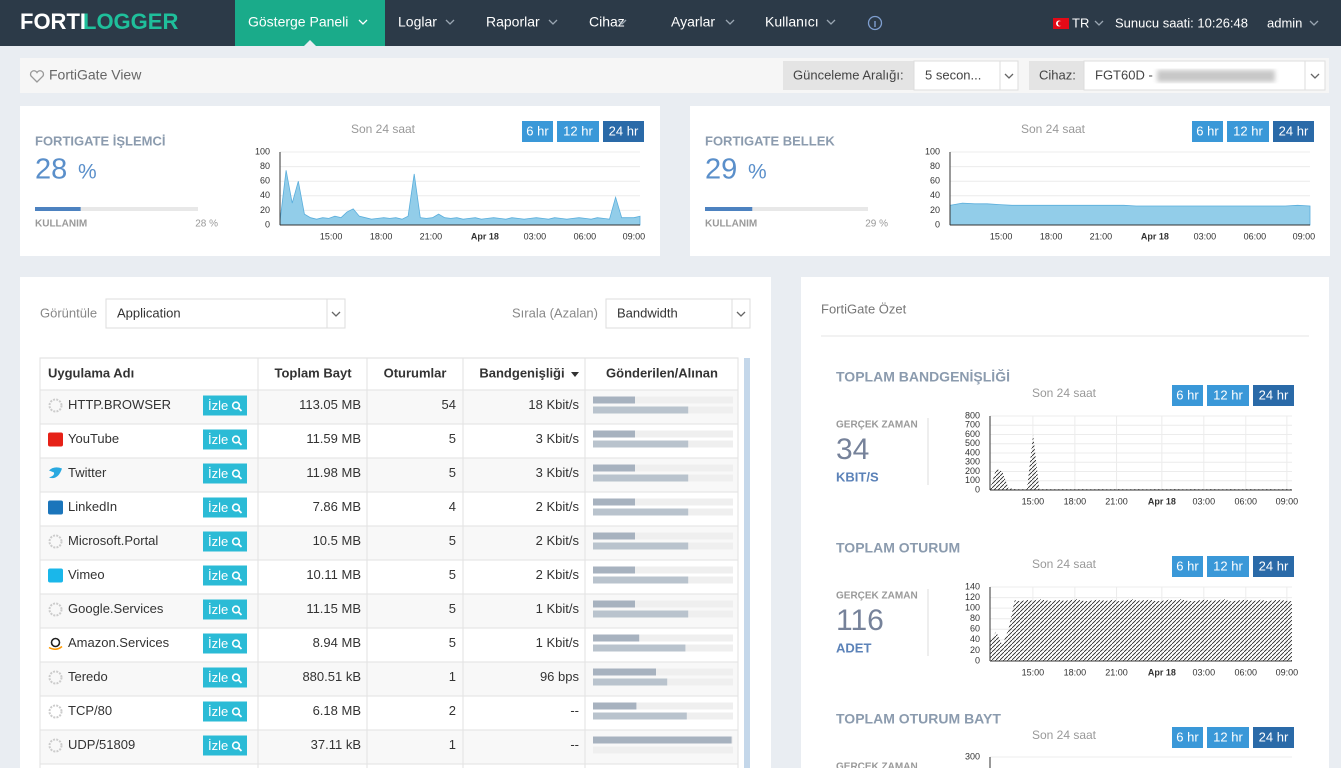 This screenshot has width=1341, height=768. What do you see at coordinates (553, 22) in the screenshot?
I see `chevron` at bounding box center [553, 22].